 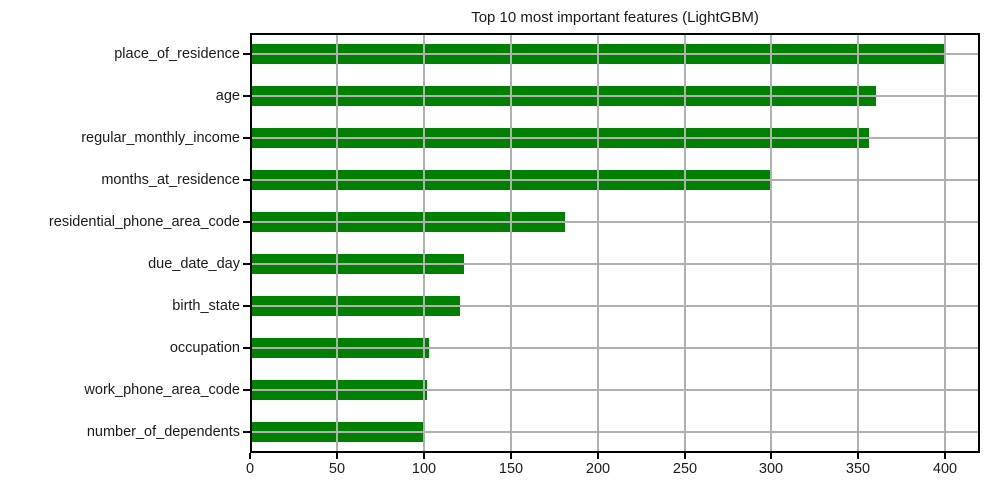 I want to click on x-tick-label: 0, so click(x=250, y=469).